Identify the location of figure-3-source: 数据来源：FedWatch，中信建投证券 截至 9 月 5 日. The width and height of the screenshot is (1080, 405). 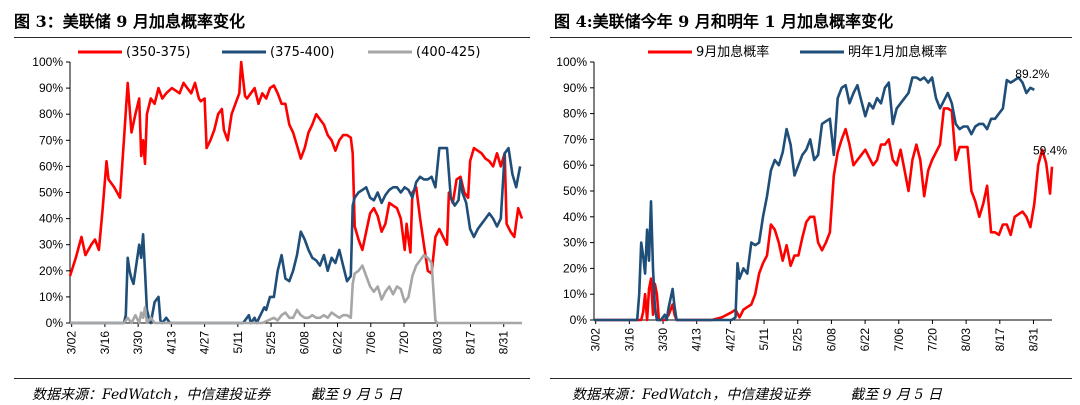
(217, 394).